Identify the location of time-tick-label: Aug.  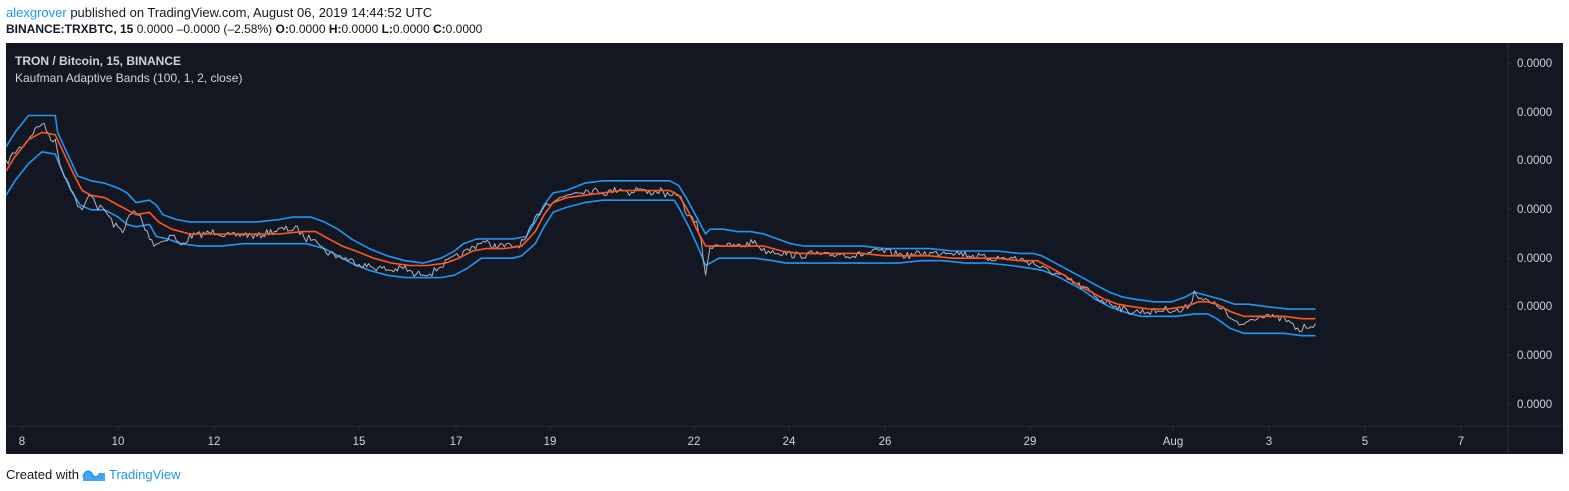
(1173, 442).